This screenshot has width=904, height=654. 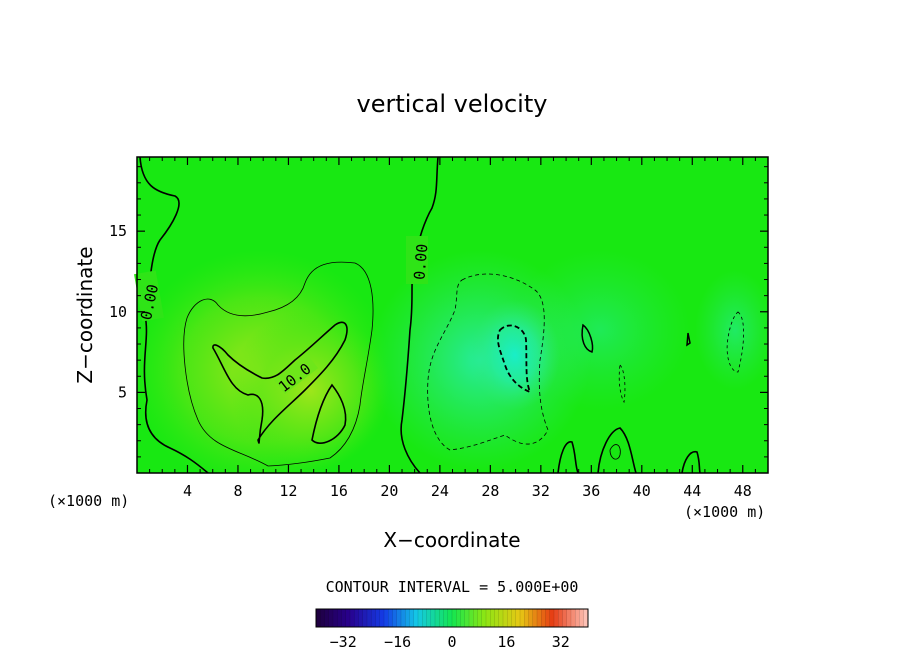 I want to click on x-tick-label: 48, so click(x=743, y=491).